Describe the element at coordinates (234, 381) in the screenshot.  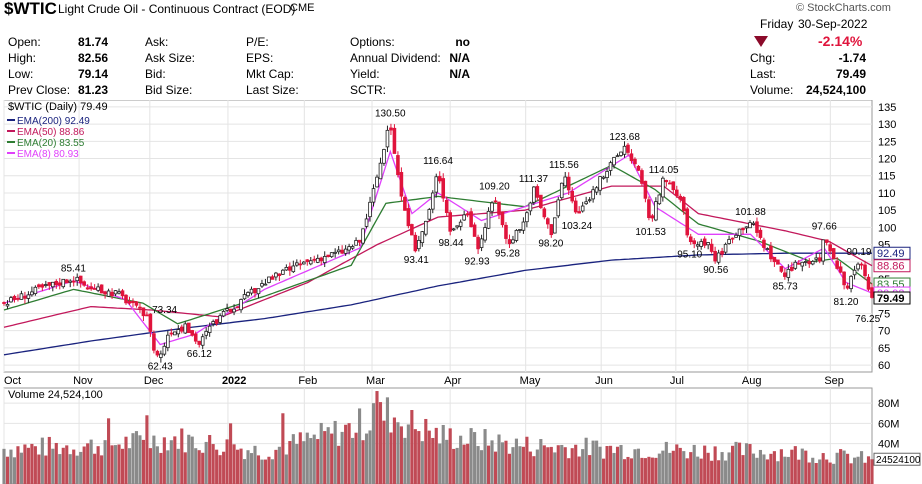
I see `x-tick-label: 2022` at that location.